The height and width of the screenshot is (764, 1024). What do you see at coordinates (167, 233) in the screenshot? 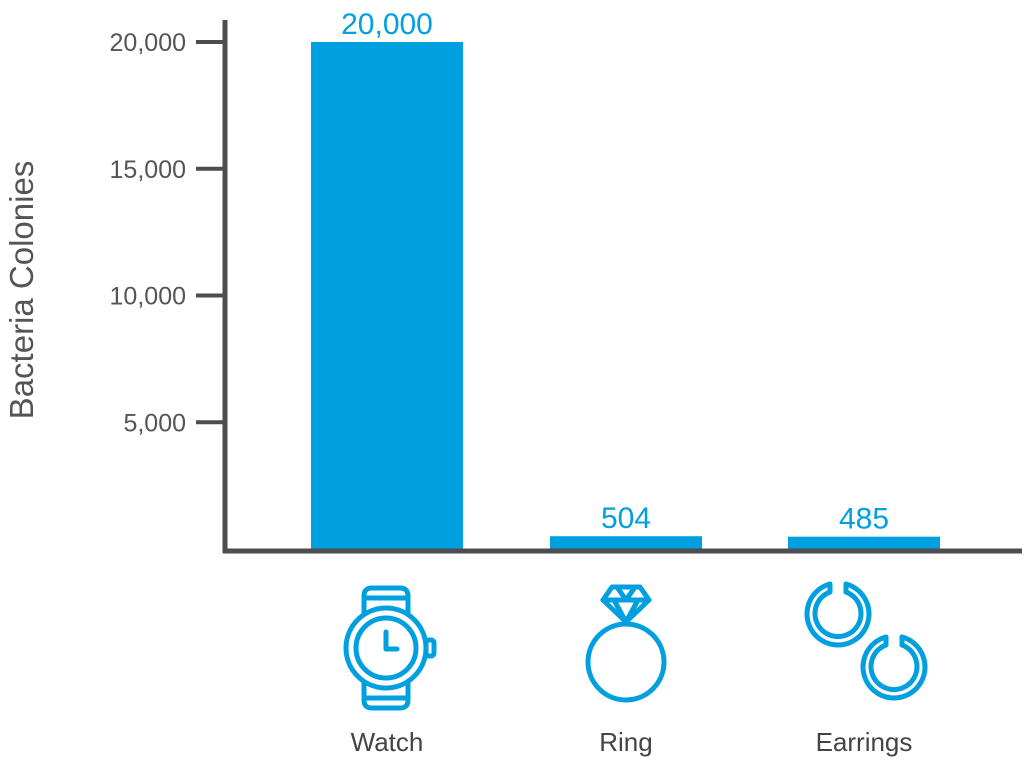
I see `y-axis-ticks: 5,000 10,000 15,000 20,000` at bounding box center [167, 233].